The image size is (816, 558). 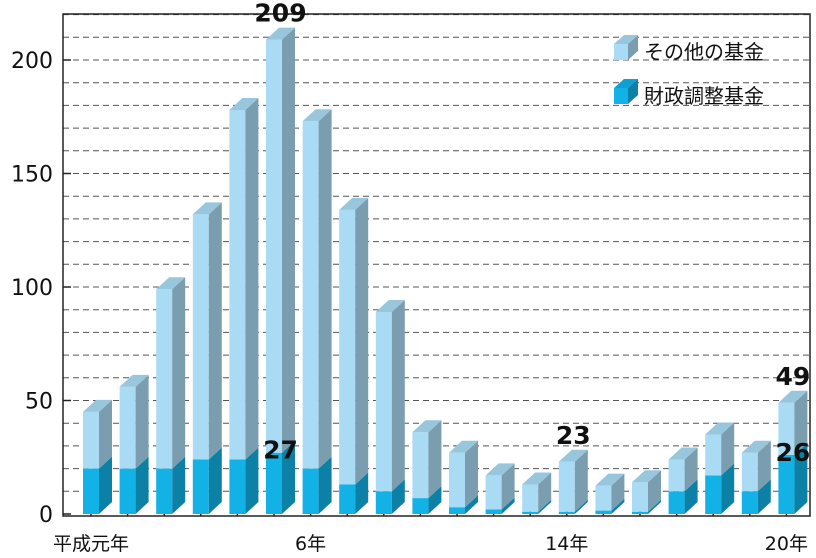 What do you see at coordinates (793, 376) in the screenshot?
I see `data-label: 49` at bounding box center [793, 376].